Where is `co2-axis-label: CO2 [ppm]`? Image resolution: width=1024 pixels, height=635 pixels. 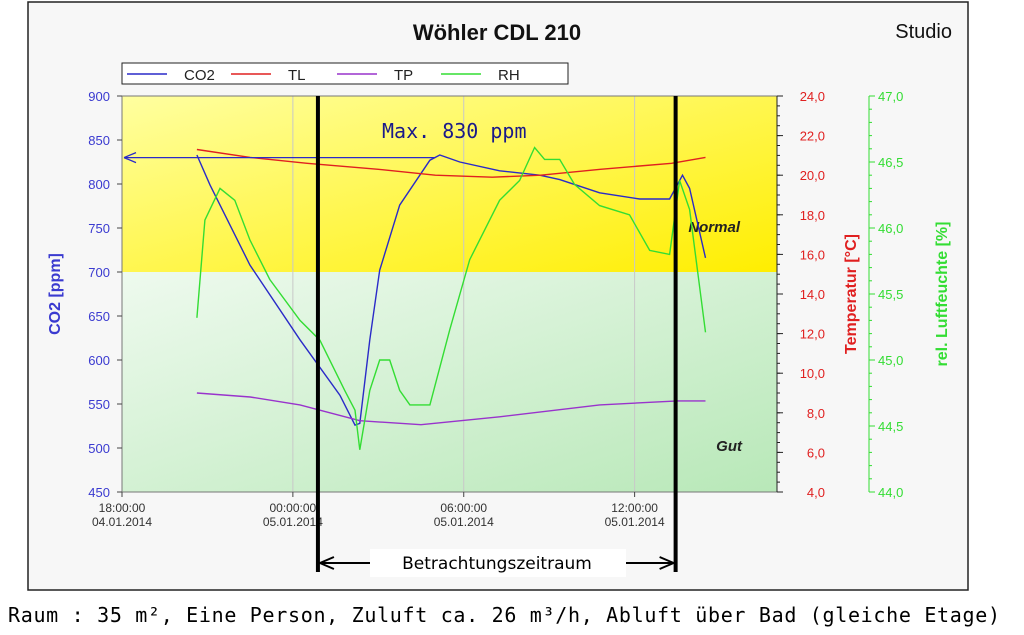 co2-axis-label: CO2 [ppm] is located at coordinates (55, 294).